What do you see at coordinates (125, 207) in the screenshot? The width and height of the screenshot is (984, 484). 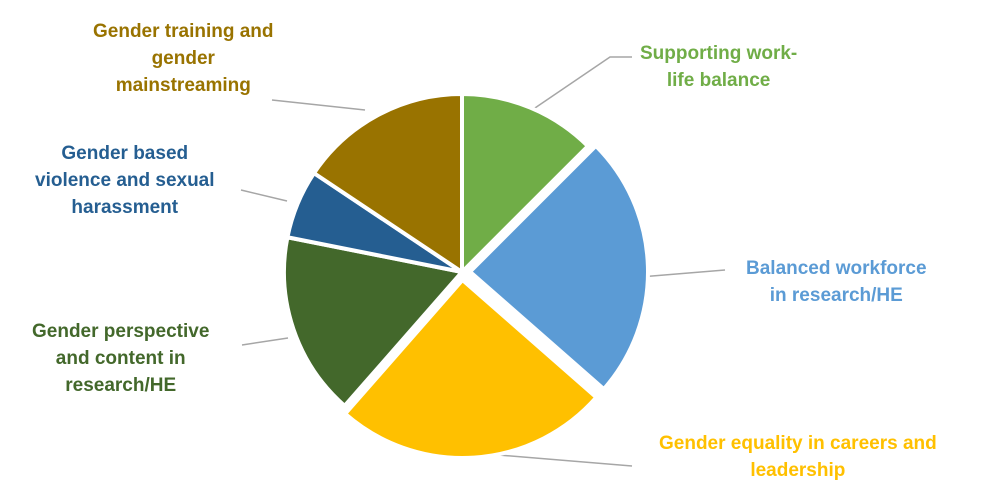 I see `slice-label-line: harassment` at bounding box center [125, 207].